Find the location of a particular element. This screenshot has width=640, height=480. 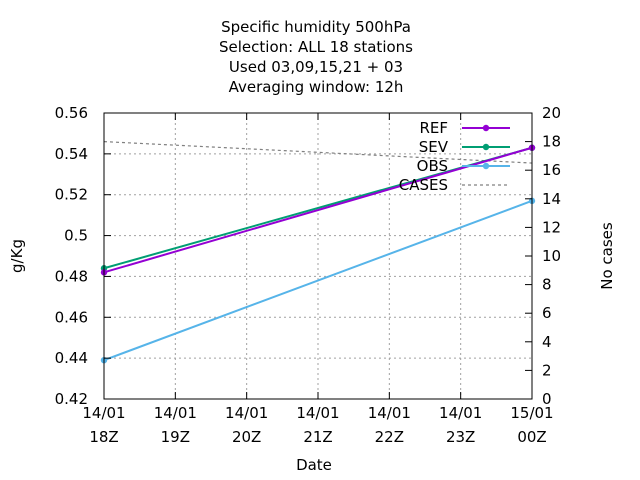

y-tick-label: 0.56 is located at coordinates (71, 113).